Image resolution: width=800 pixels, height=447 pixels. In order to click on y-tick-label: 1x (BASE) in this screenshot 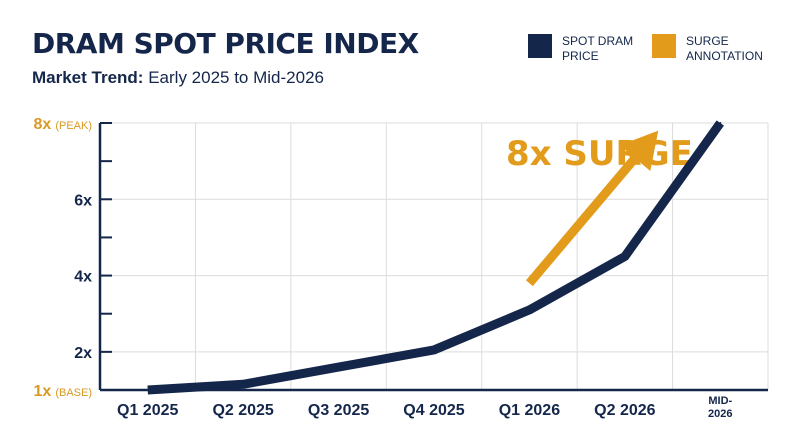, I will do `click(63, 391)`.